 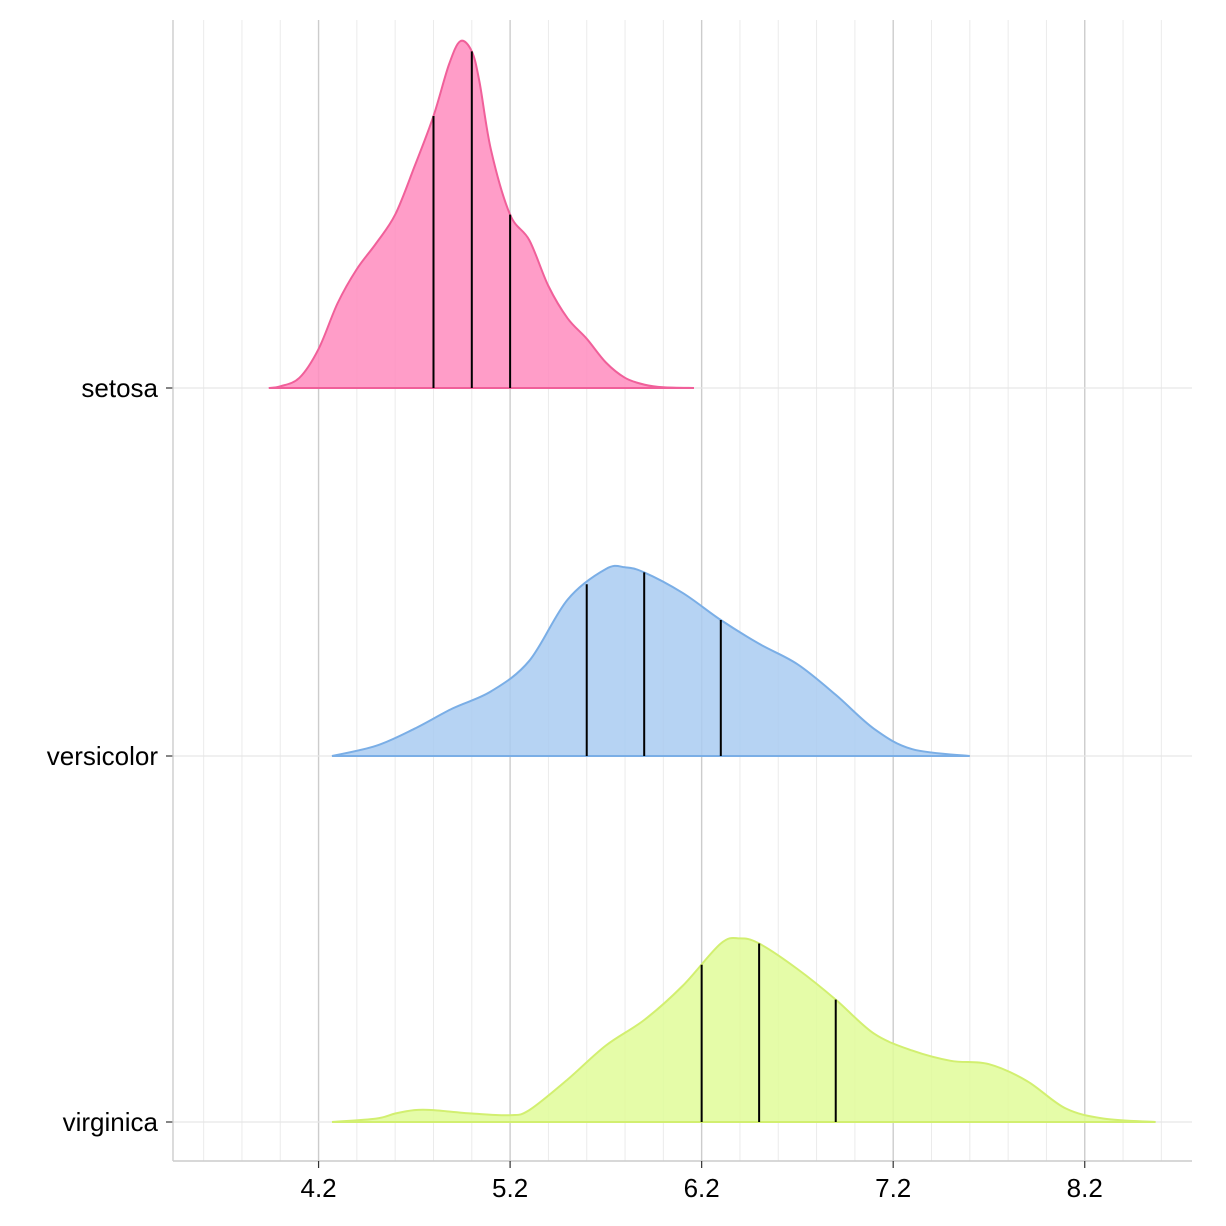 What do you see at coordinates (743, 1029) in the screenshot?
I see `ridge-virginica` at bounding box center [743, 1029].